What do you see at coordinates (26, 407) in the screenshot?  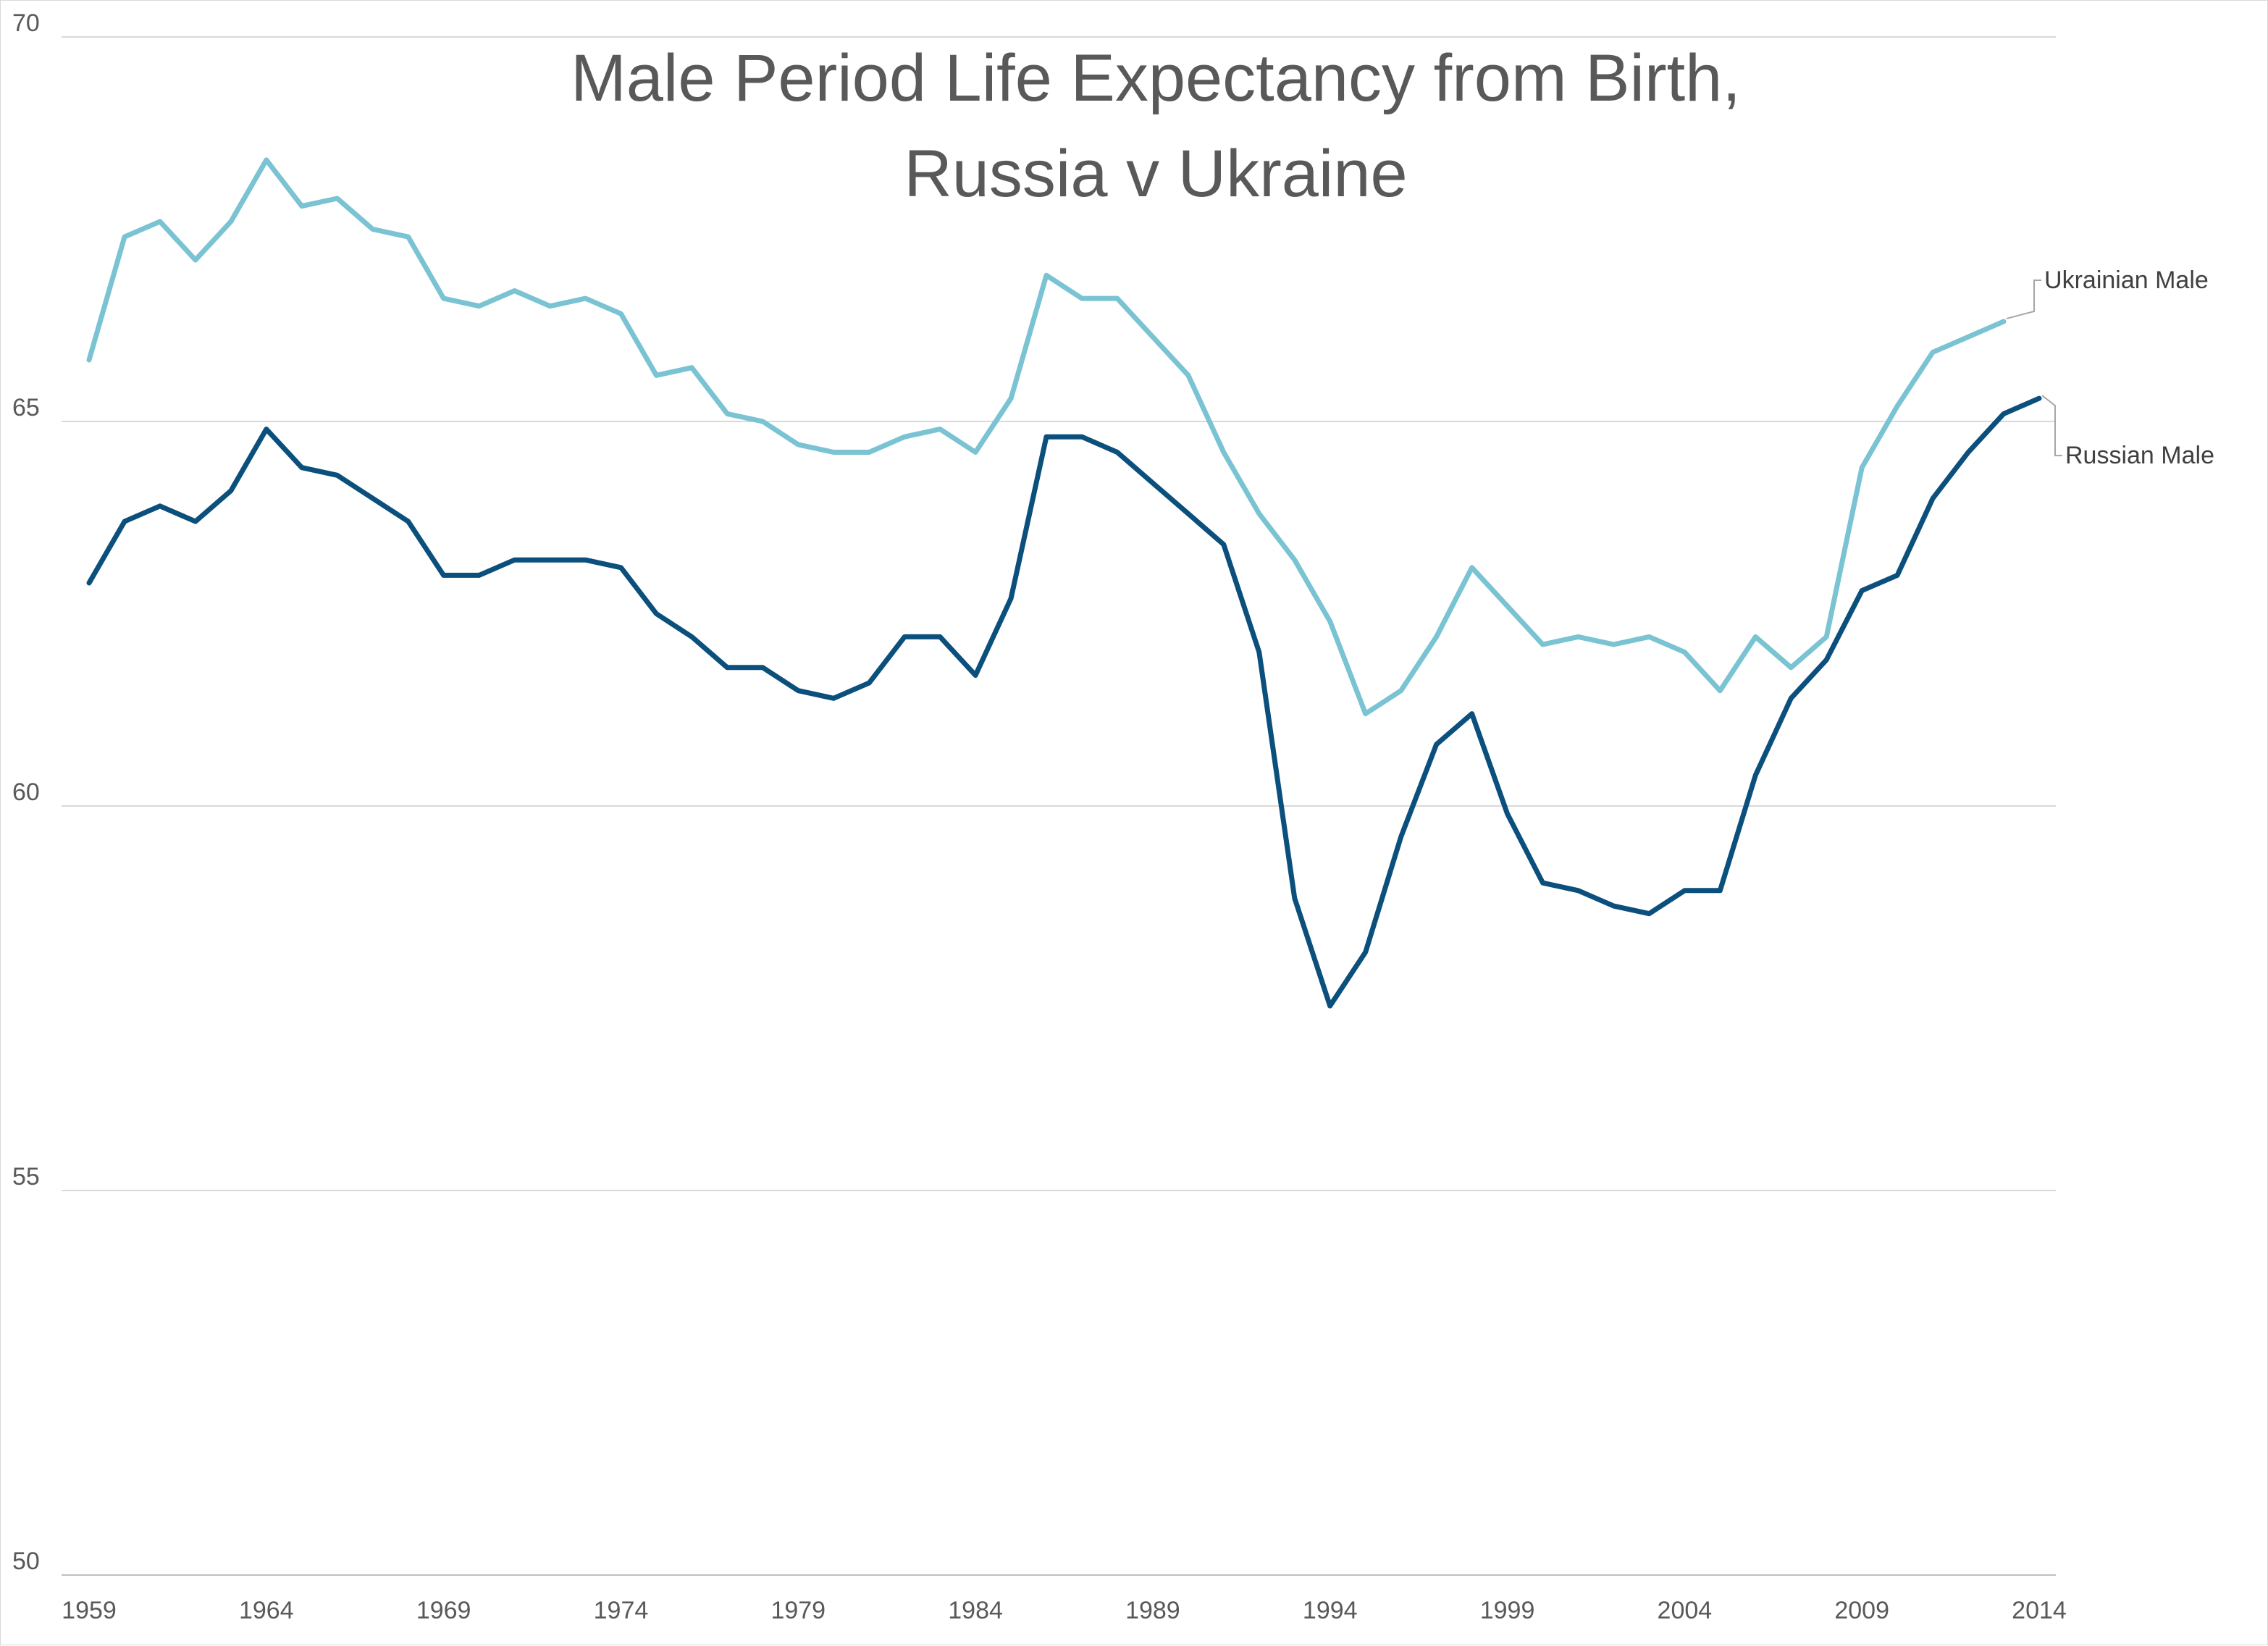 I see `y-tick-label-65: 65` at bounding box center [26, 407].